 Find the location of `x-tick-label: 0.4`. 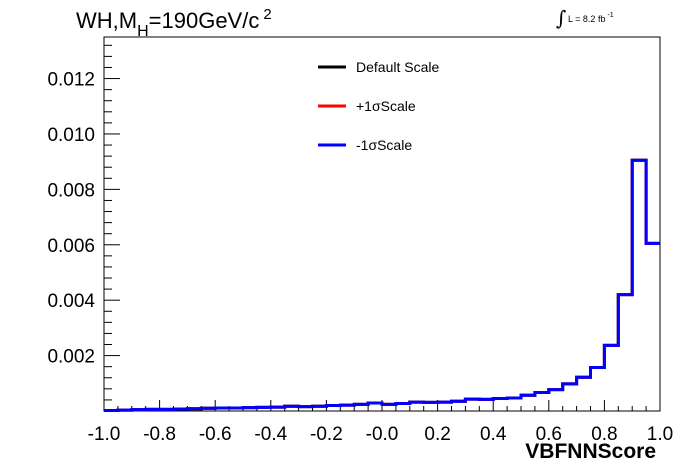

x-tick-label: 0.4 is located at coordinates (493, 434).